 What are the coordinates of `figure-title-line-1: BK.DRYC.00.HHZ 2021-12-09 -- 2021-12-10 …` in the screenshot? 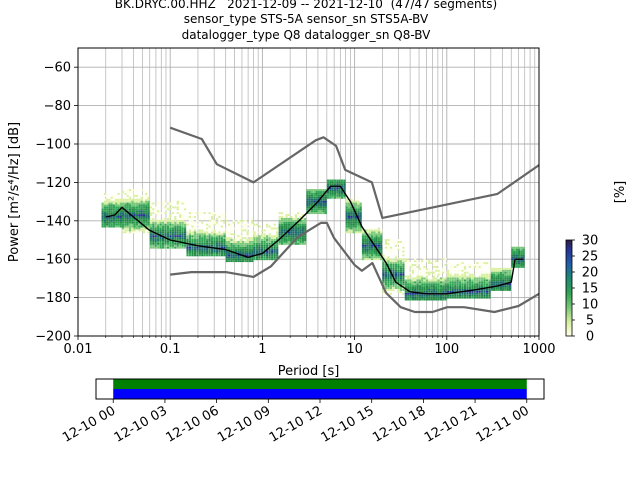 It's located at (306, 5).